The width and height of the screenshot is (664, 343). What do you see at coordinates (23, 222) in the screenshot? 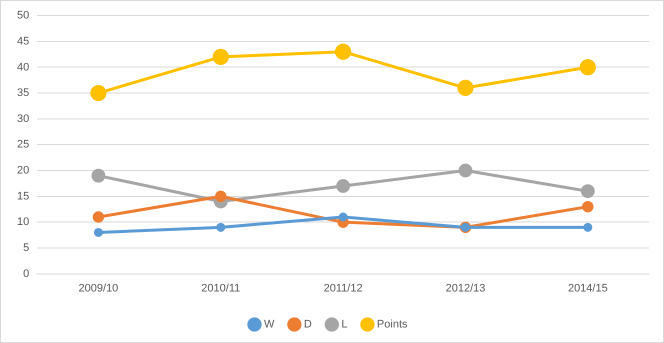
I see `y-tick-label: 10` at bounding box center [23, 222].